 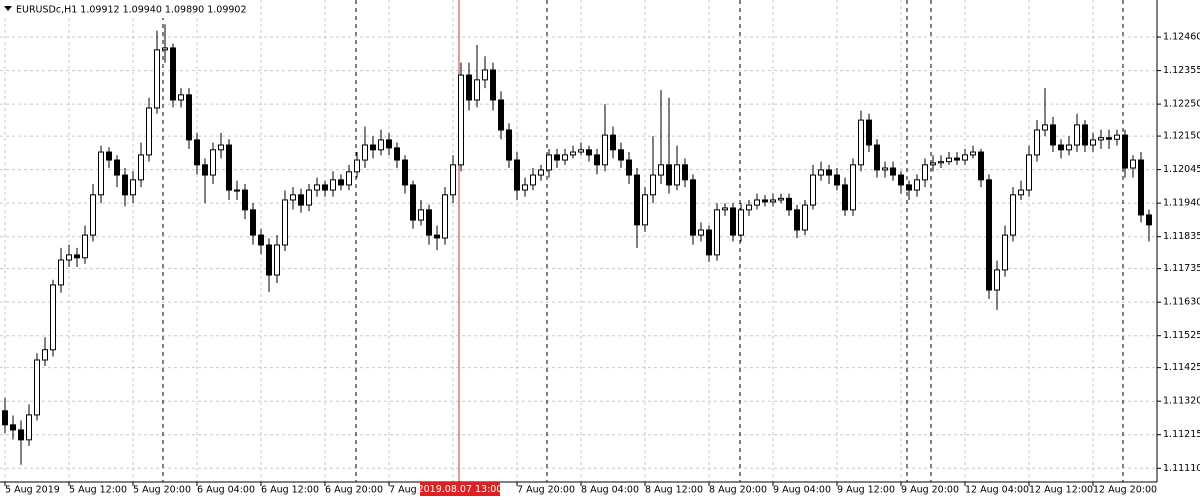 I want to click on x-tick-label: 7 Aug 04:00, so click(x=418, y=490).